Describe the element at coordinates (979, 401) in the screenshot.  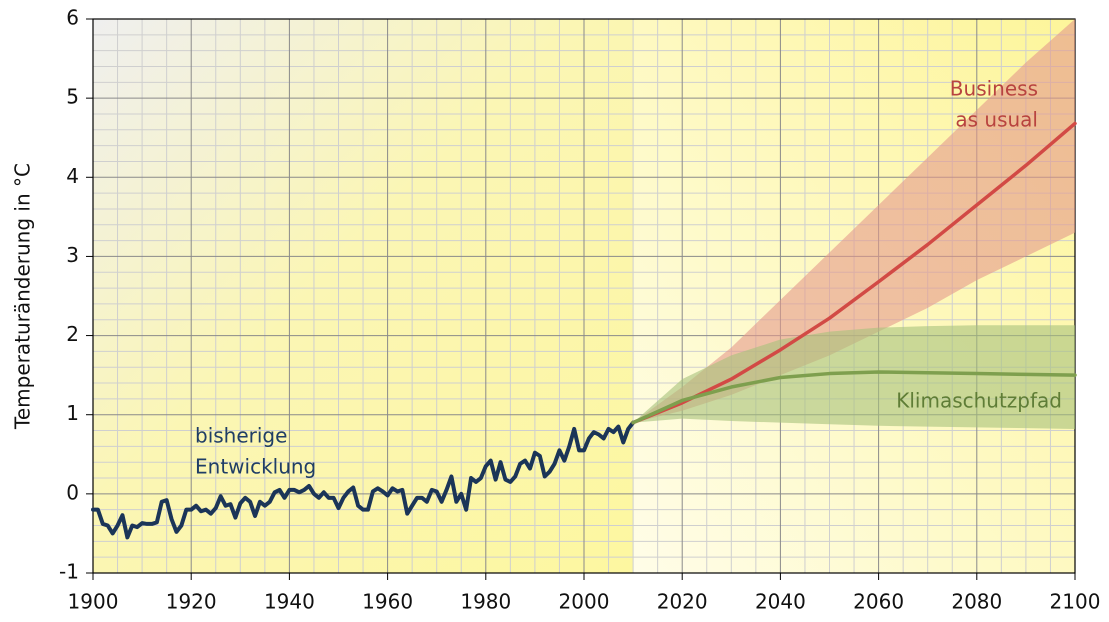
I see `series-label: Klimaschutzpfad` at that location.